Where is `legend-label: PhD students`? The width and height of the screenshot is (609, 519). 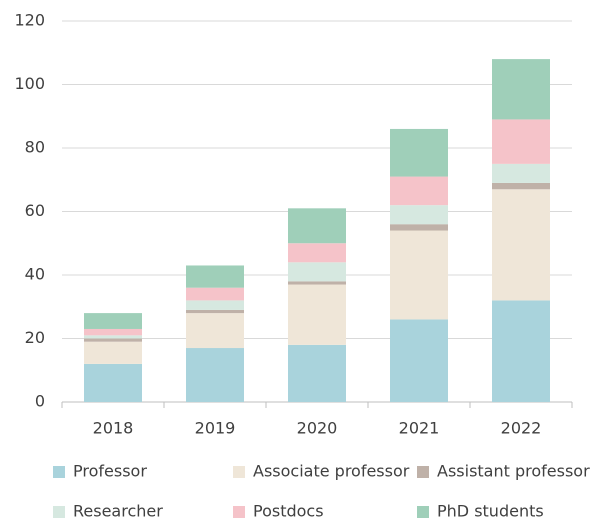 legend-label: PhD students is located at coordinates (490, 510).